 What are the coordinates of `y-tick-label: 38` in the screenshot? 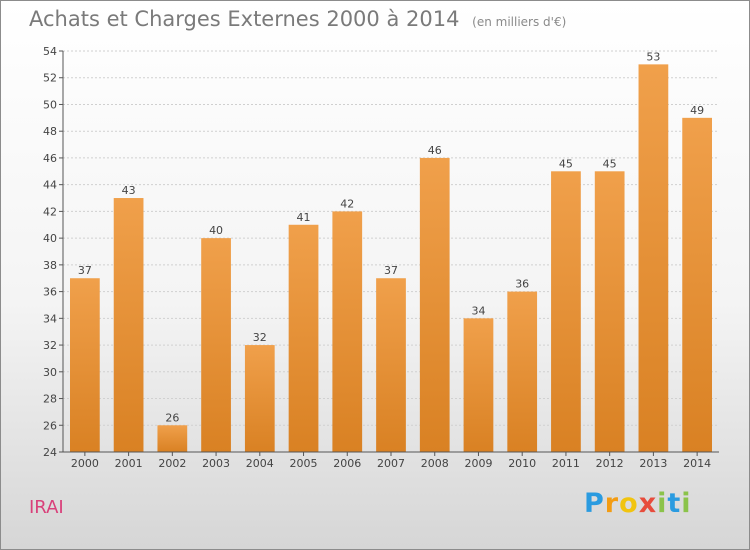 It's located at (50, 265).